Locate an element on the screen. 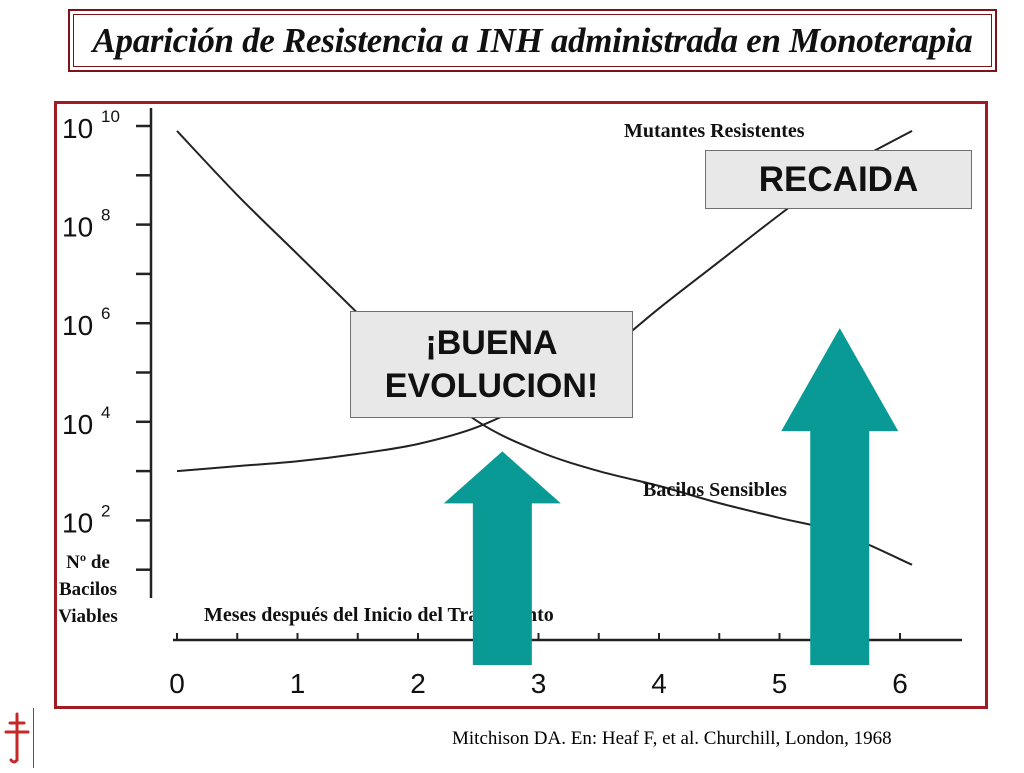 The height and width of the screenshot is (773, 1024). buena-evolucion-callout: ¡BUENA EVOLUCION! is located at coordinates (491, 364).